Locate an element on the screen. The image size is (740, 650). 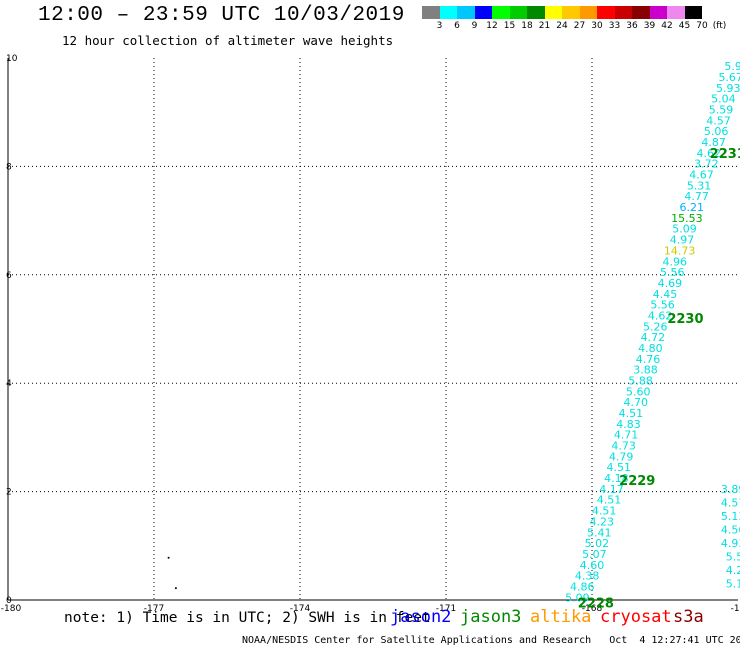
swh-point: 5.14 is located at coordinates (733, 584).